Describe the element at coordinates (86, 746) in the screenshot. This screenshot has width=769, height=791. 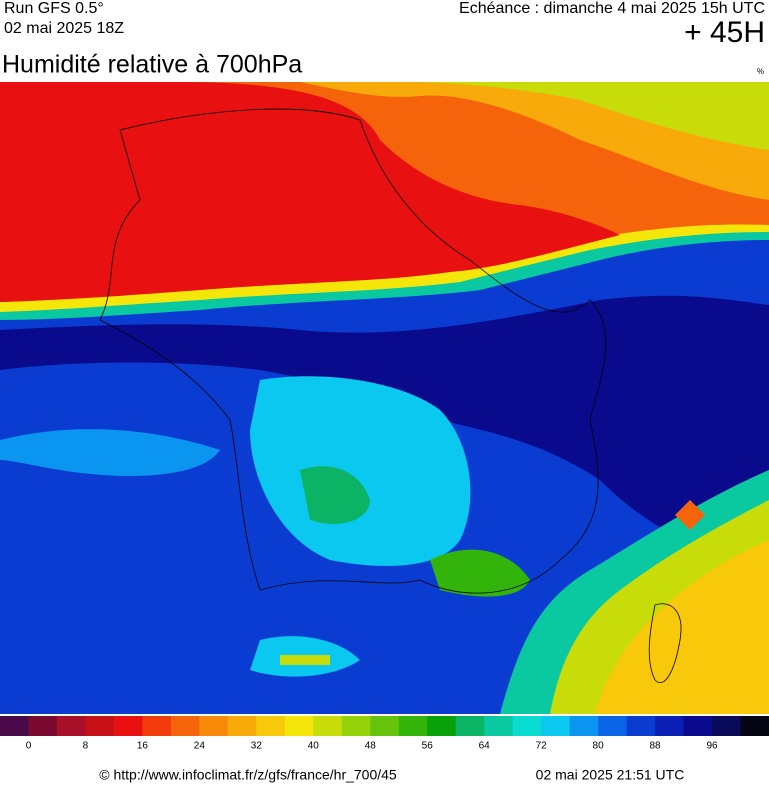
I see `colorbar-tick-label: 8` at that location.